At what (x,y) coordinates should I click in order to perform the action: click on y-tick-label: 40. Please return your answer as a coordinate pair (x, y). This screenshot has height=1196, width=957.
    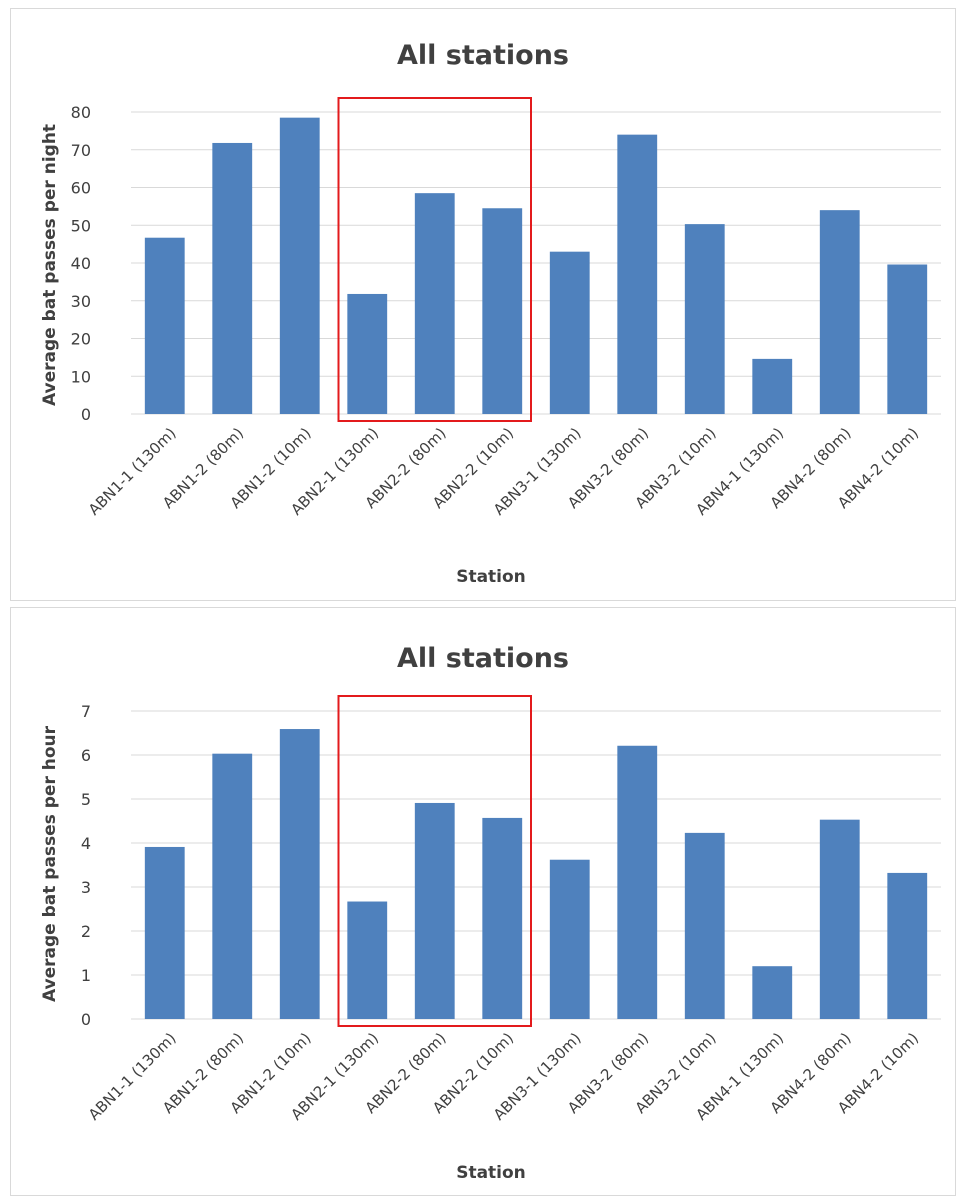
    Looking at the image, I should click on (81, 263).